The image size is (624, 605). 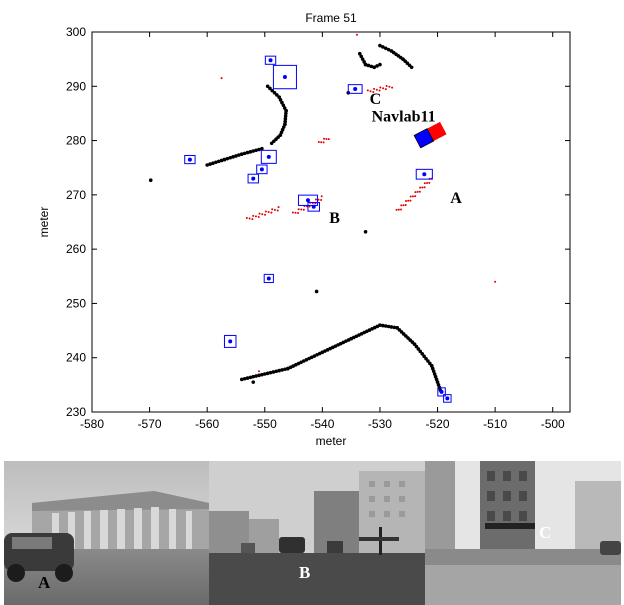 What do you see at coordinates (331, 18) in the screenshot?
I see `chart-title: Frame 51` at bounding box center [331, 18].